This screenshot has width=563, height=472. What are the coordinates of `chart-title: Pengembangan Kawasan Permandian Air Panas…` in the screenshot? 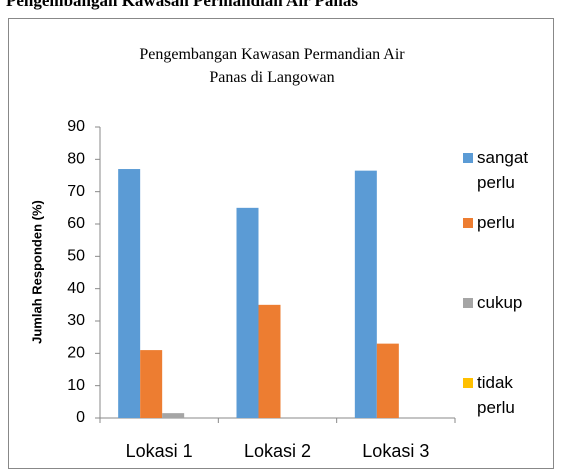 It's located at (272, 66).